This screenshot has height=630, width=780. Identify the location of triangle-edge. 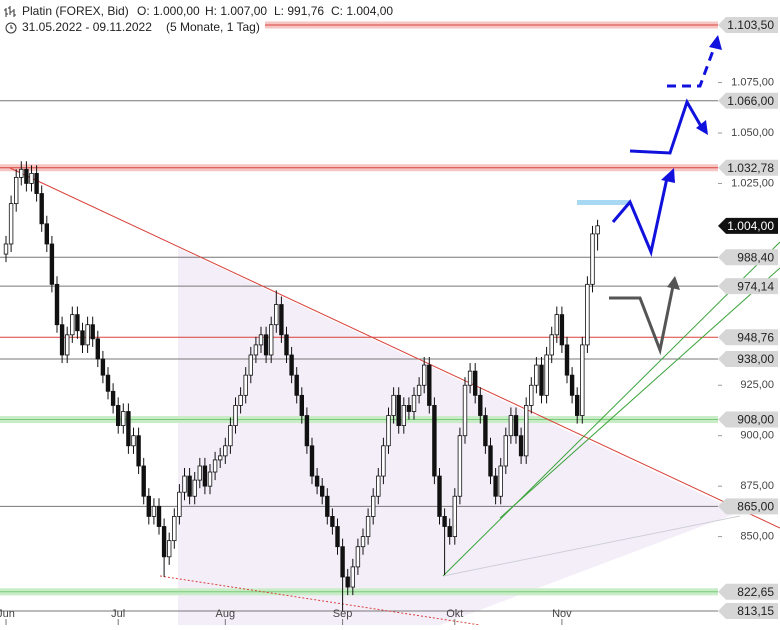
(591, 546).